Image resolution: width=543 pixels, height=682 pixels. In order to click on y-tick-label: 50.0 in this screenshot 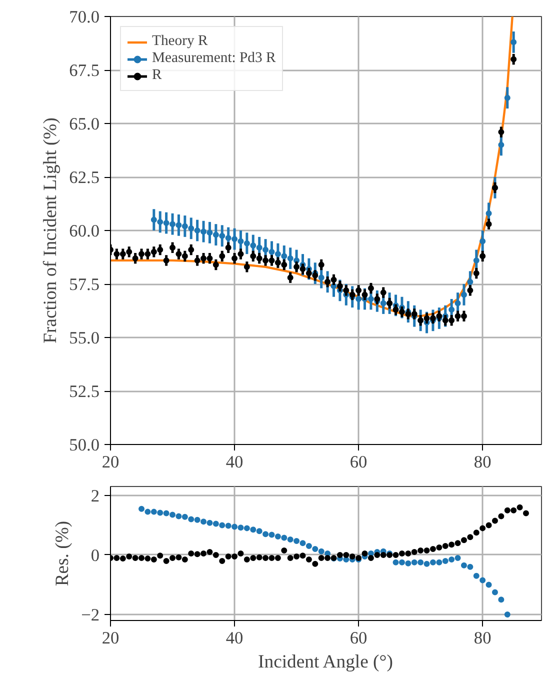, I will do `click(84, 445)`.